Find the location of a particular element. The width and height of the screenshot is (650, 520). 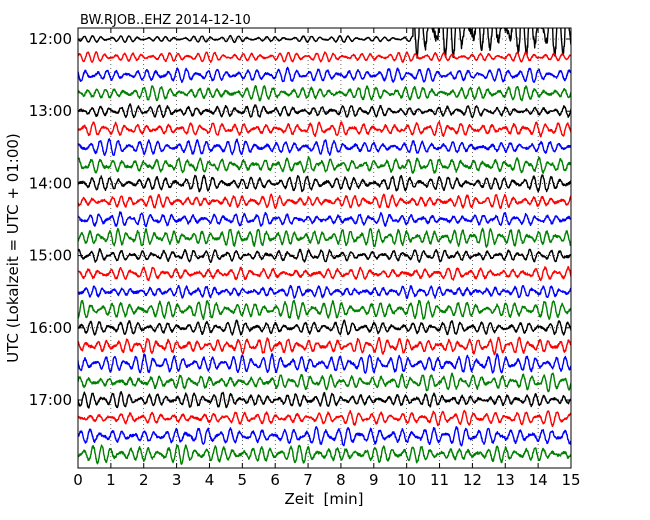

x-tick-label: 3 is located at coordinates (177, 480).